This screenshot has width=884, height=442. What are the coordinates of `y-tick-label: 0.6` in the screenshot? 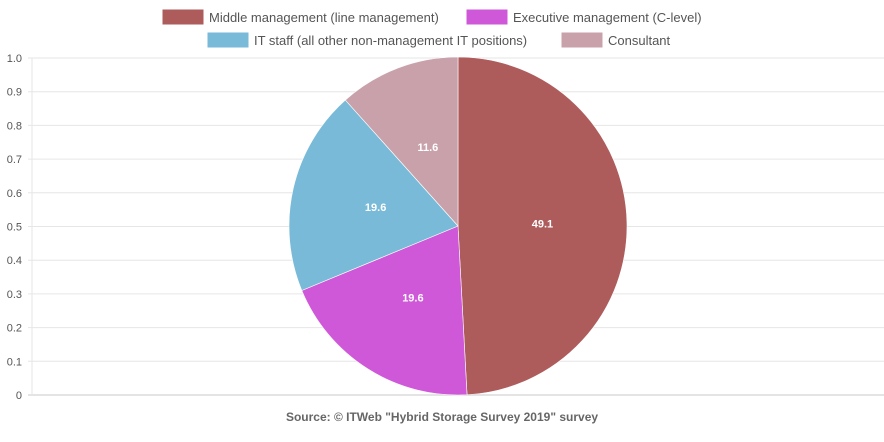 It's located at (14, 194).